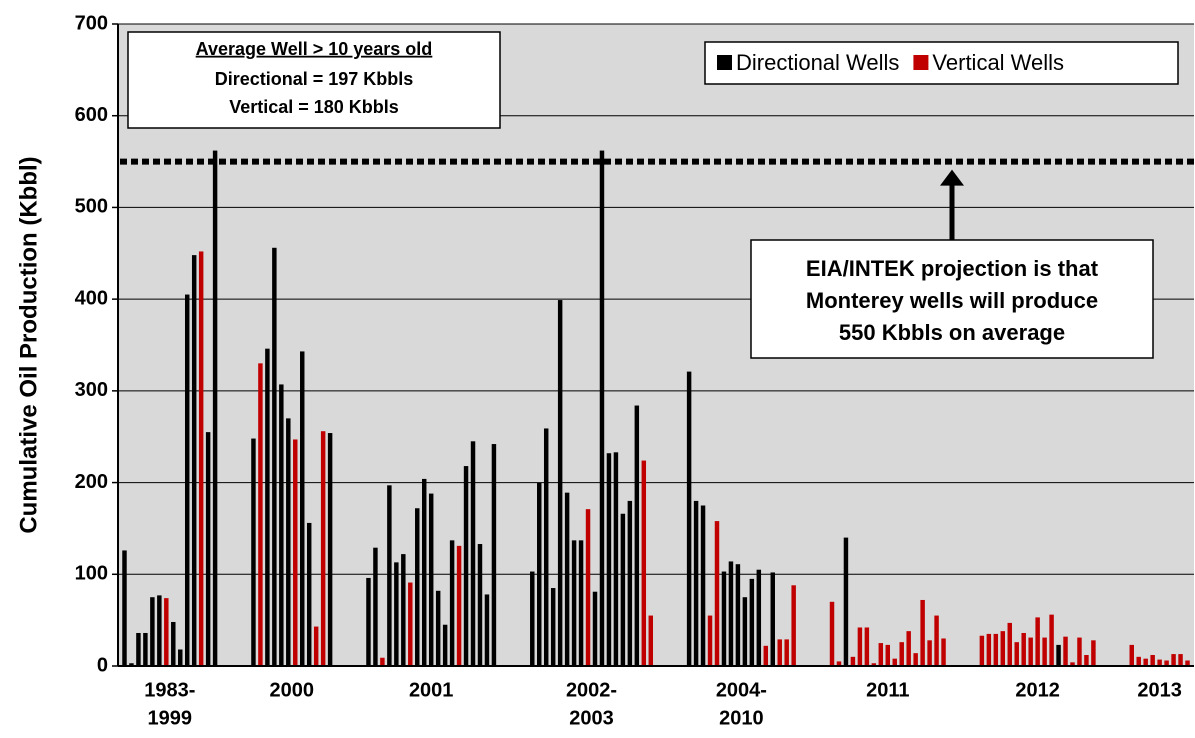  Describe the element at coordinates (952, 332) in the screenshot. I see `annotation-text: 550 Kbbls on average` at that location.